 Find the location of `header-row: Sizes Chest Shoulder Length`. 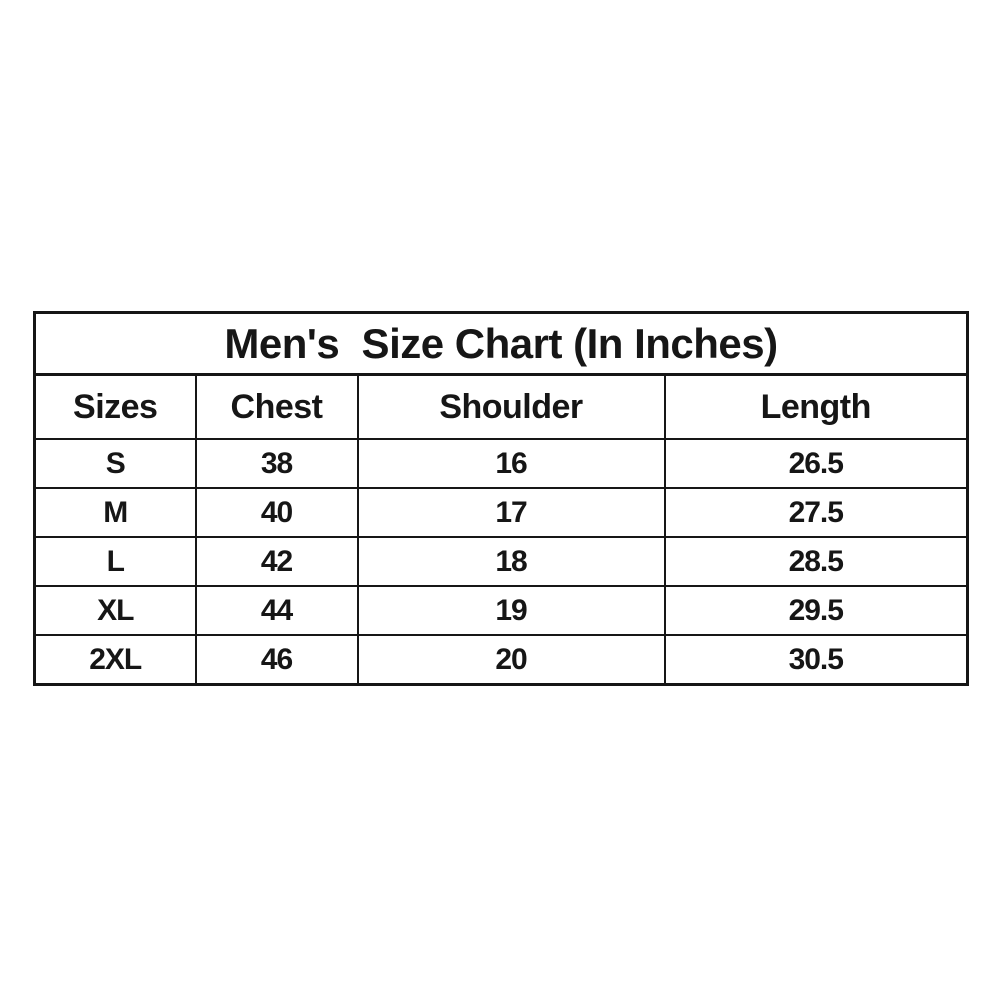

header-row: Sizes Chest Shoulder Length is located at coordinates (501, 406).